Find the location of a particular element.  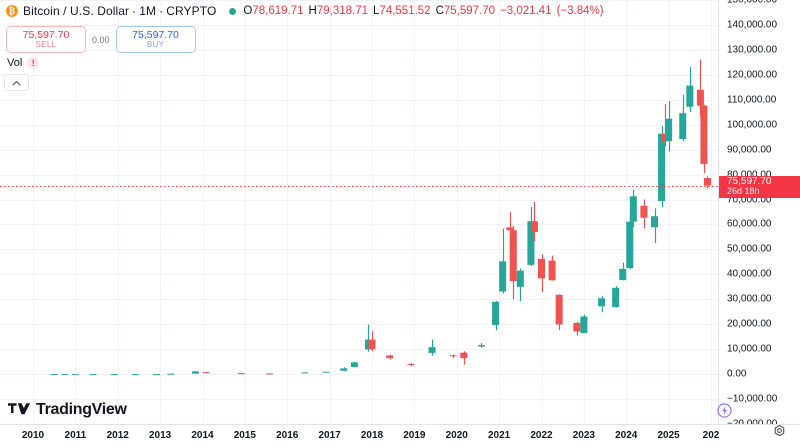

sell-label: SELL is located at coordinates (46, 44).